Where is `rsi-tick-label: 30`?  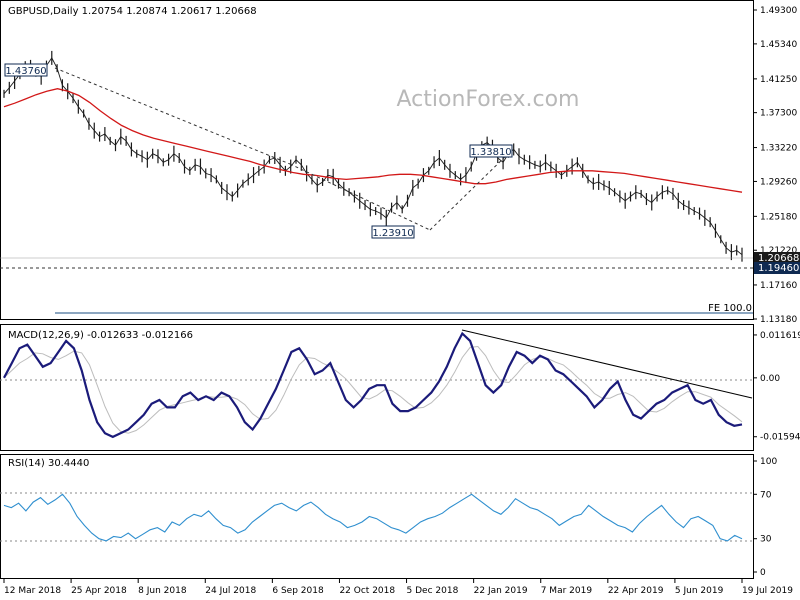 rsi-tick-label: 30 is located at coordinates (766, 540).